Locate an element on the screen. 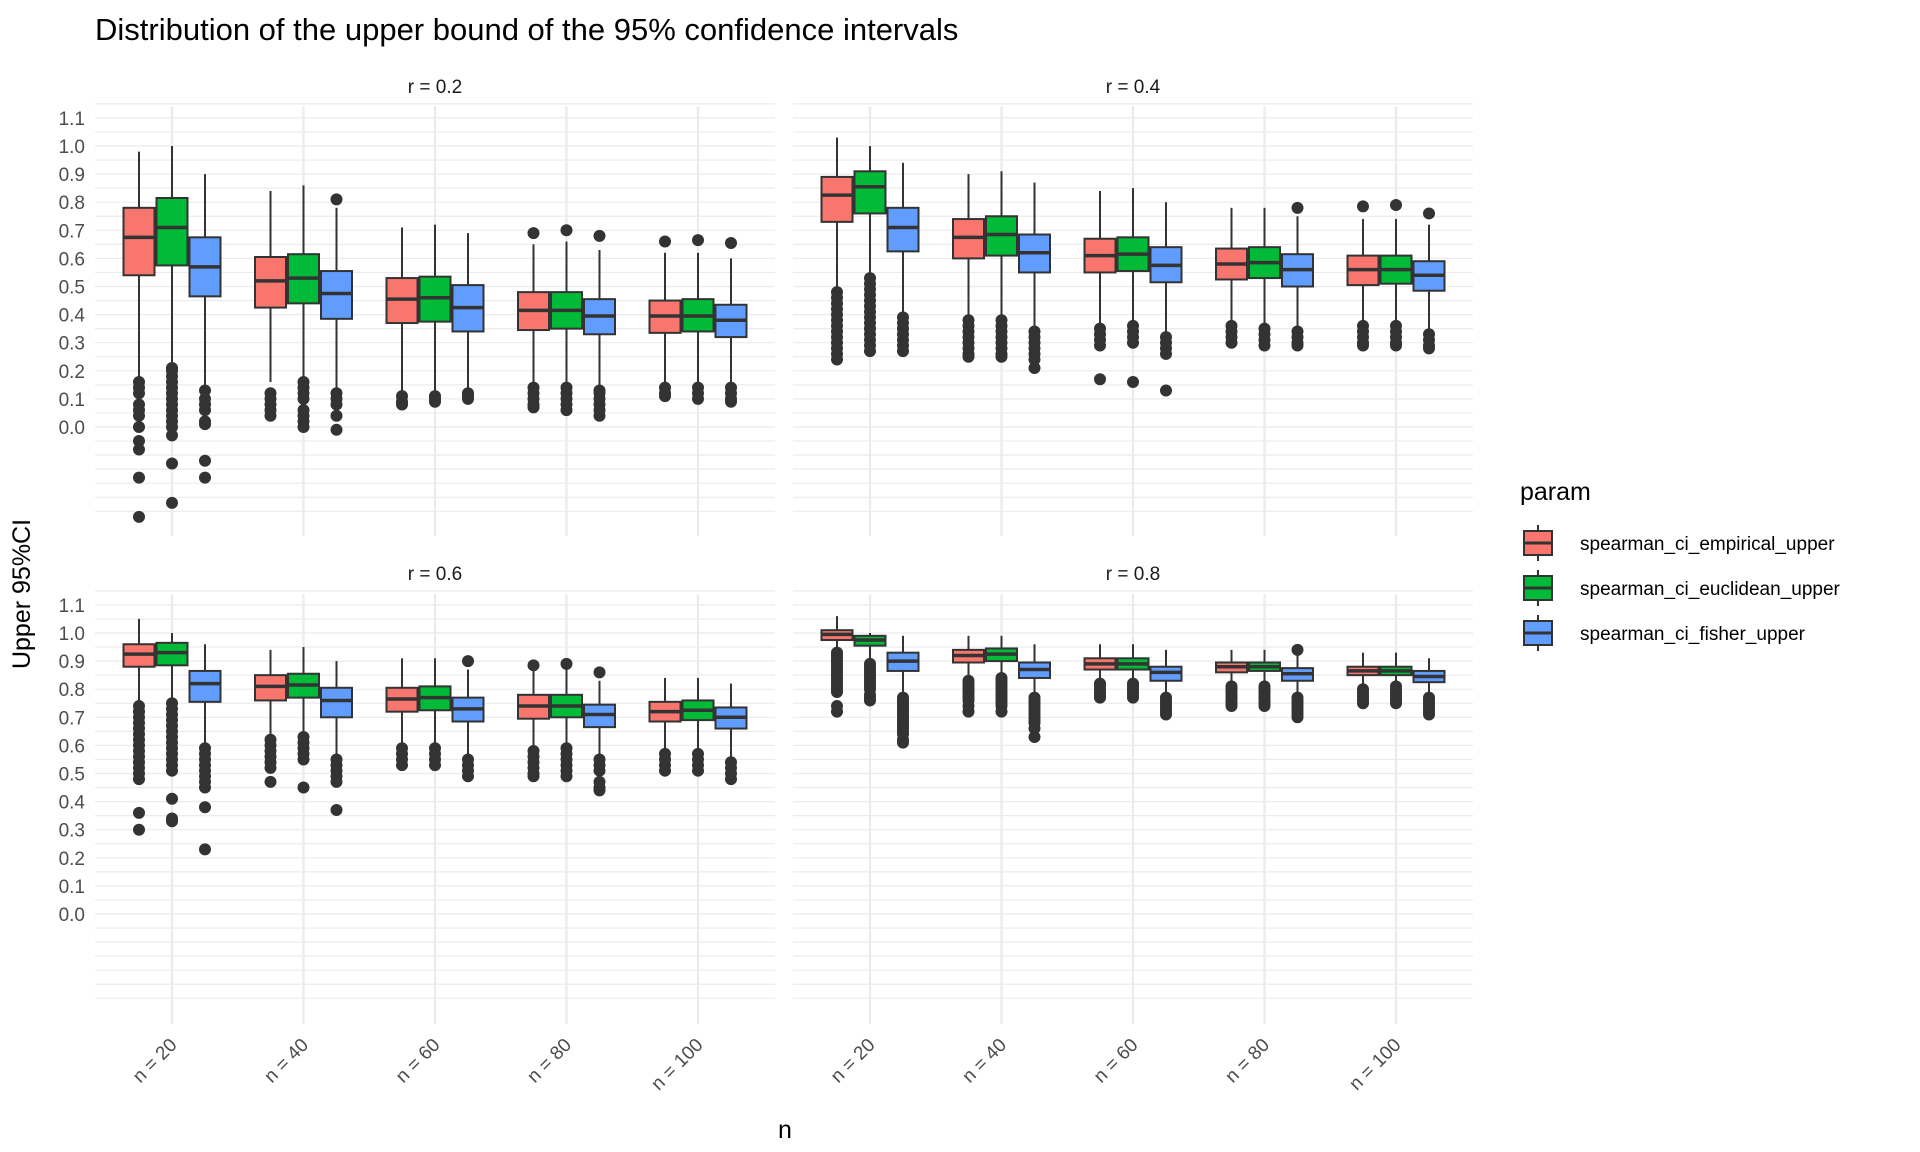 The height and width of the screenshot is (1152, 1920). y-tick-label: 0.0 is located at coordinates (72, 915).